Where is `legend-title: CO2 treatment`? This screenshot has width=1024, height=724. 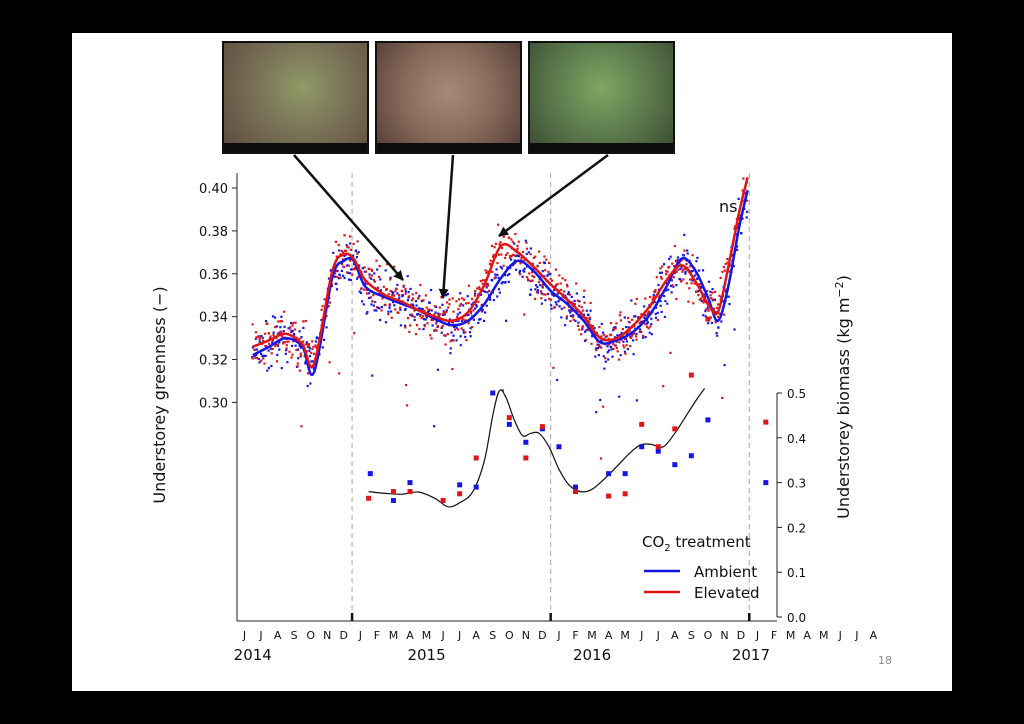
legend-title: CO2 treatment is located at coordinates (696, 543).